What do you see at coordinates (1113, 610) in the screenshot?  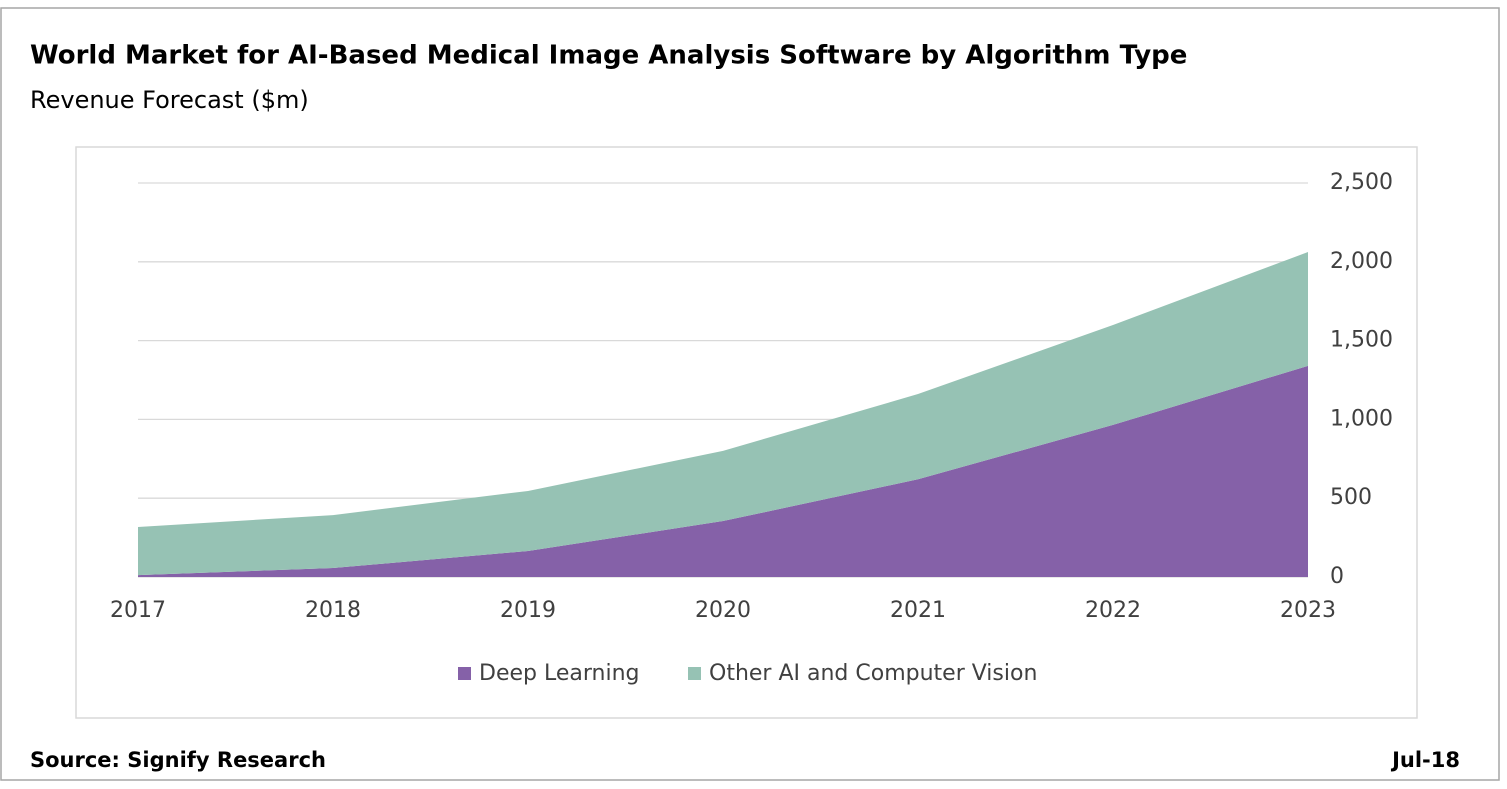 I see `x-tick-label: 2022` at bounding box center [1113, 610].